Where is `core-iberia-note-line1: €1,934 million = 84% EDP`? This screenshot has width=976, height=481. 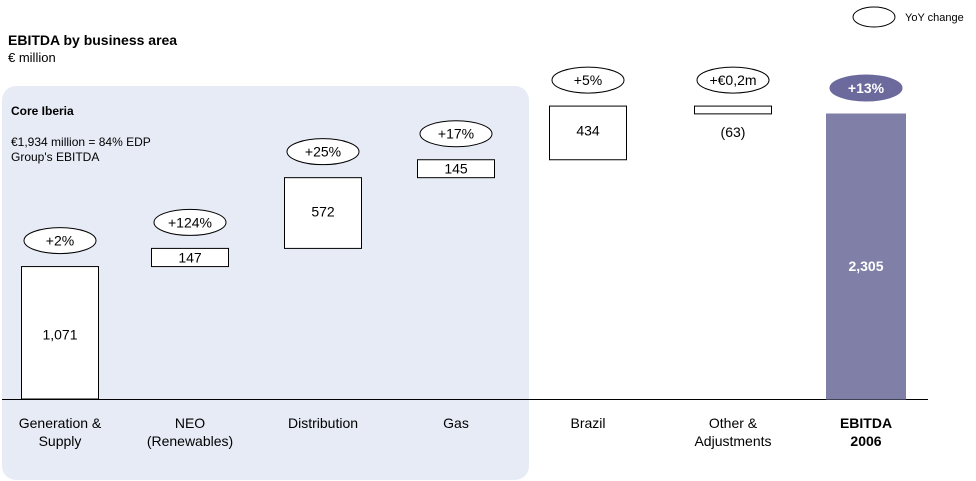
core-iberia-note-line1: €1,934 million = 84% EDP is located at coordinates (81, 142).